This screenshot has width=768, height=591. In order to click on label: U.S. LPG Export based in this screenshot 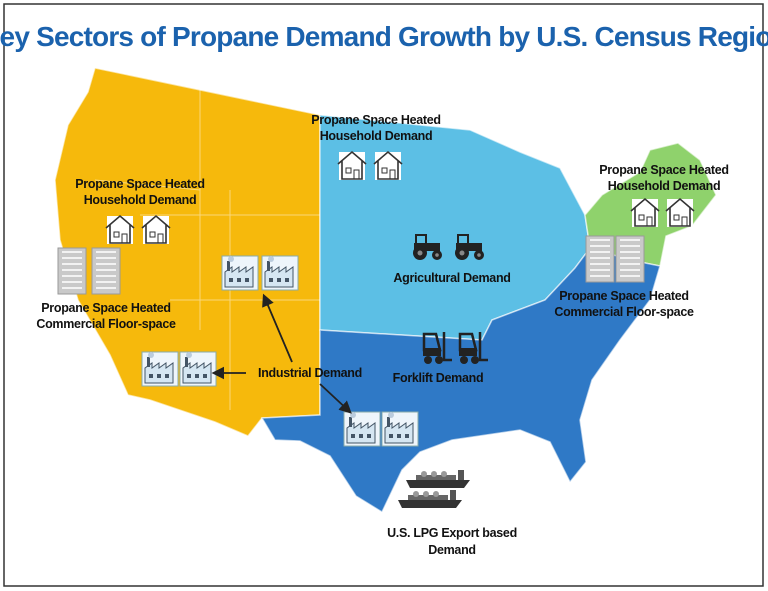, I will do `click(452, 533)`.